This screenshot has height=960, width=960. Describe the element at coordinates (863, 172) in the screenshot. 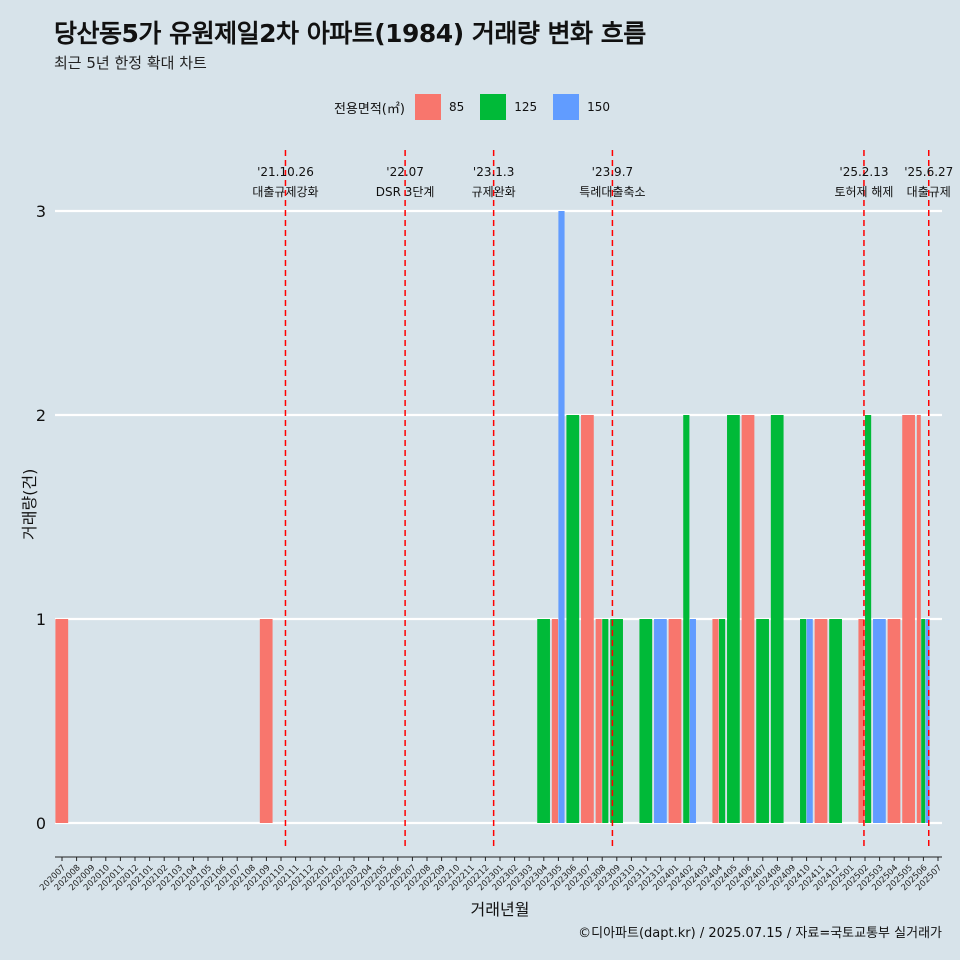

I see `event-date-label: '25.2.13` at that location.